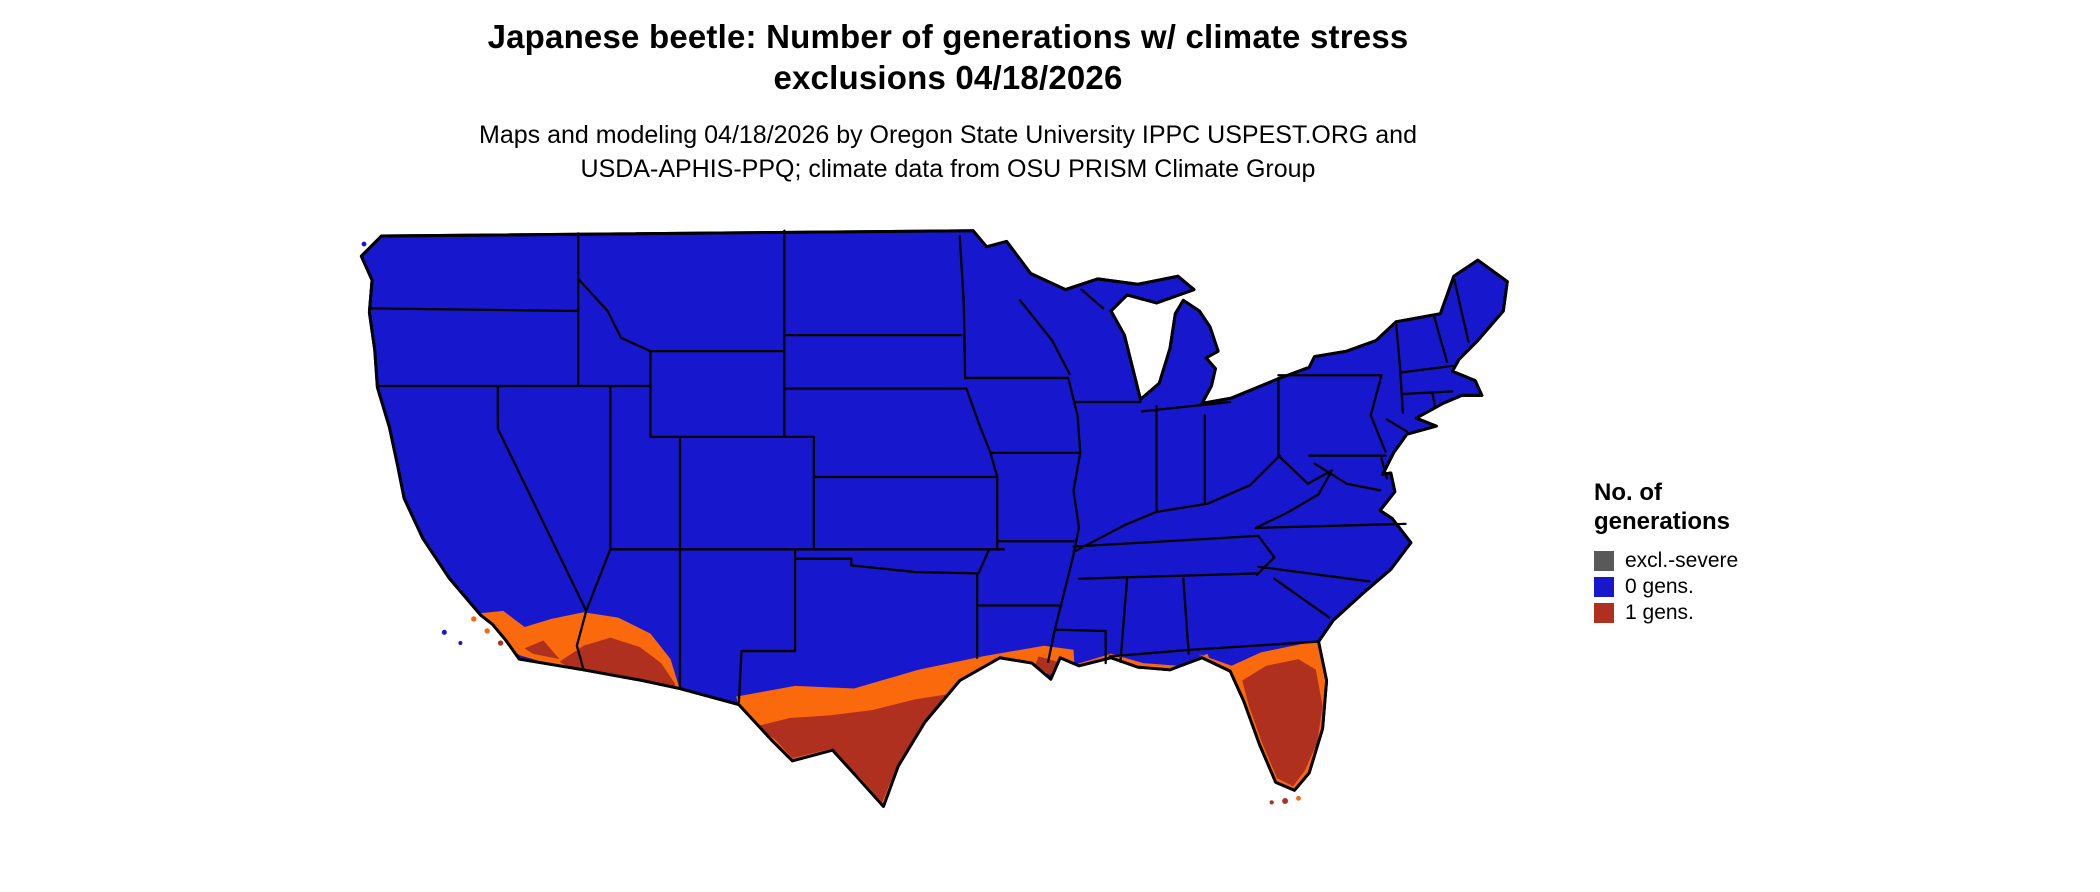 This screenshot has height=892, width=2100. What do you see at coordinates (1282, 723) in the screenshot?
I see `region-1gen-florida` at bounding box center [1282, 723].